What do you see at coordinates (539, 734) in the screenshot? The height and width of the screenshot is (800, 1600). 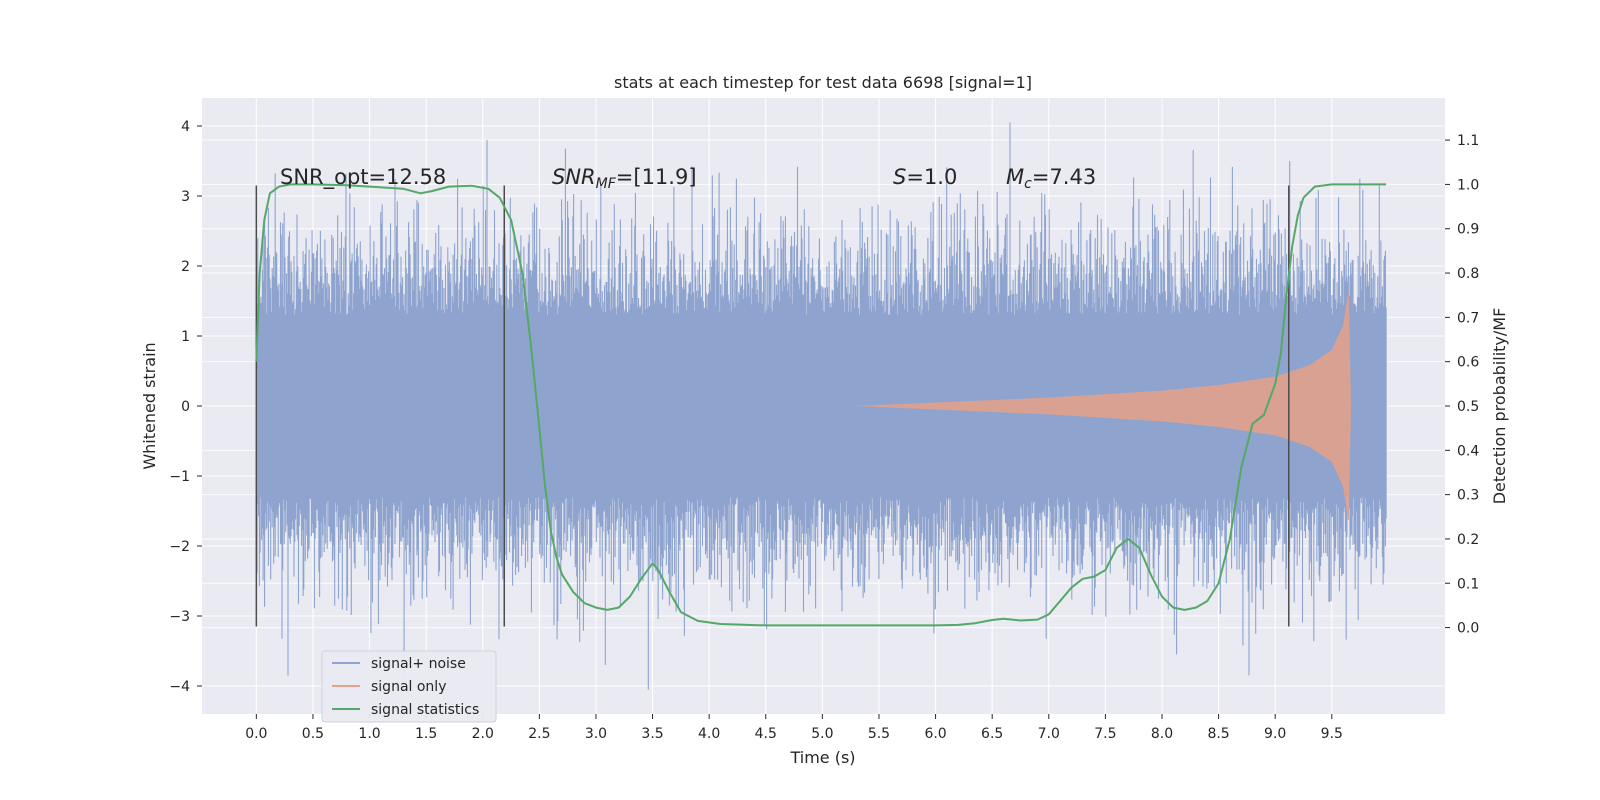 I see `x-tick-label: 2.5` at bounding box center [539, 734].